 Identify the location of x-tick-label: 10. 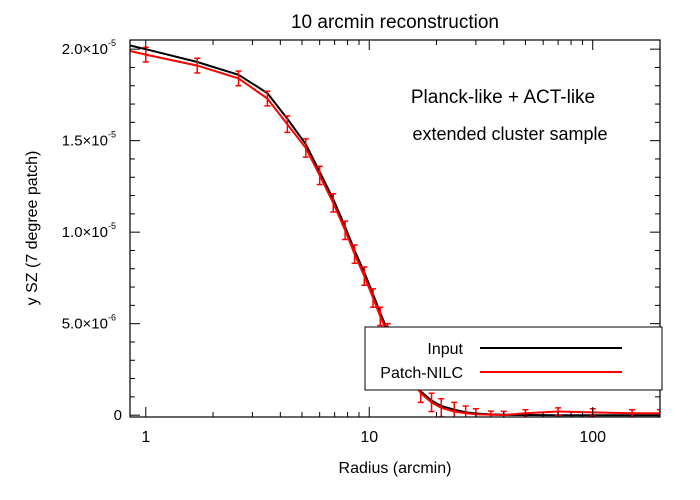
(369, 437).